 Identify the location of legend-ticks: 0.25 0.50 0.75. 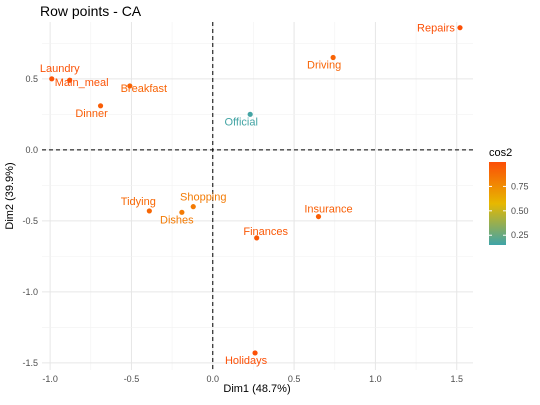
(509, 210).